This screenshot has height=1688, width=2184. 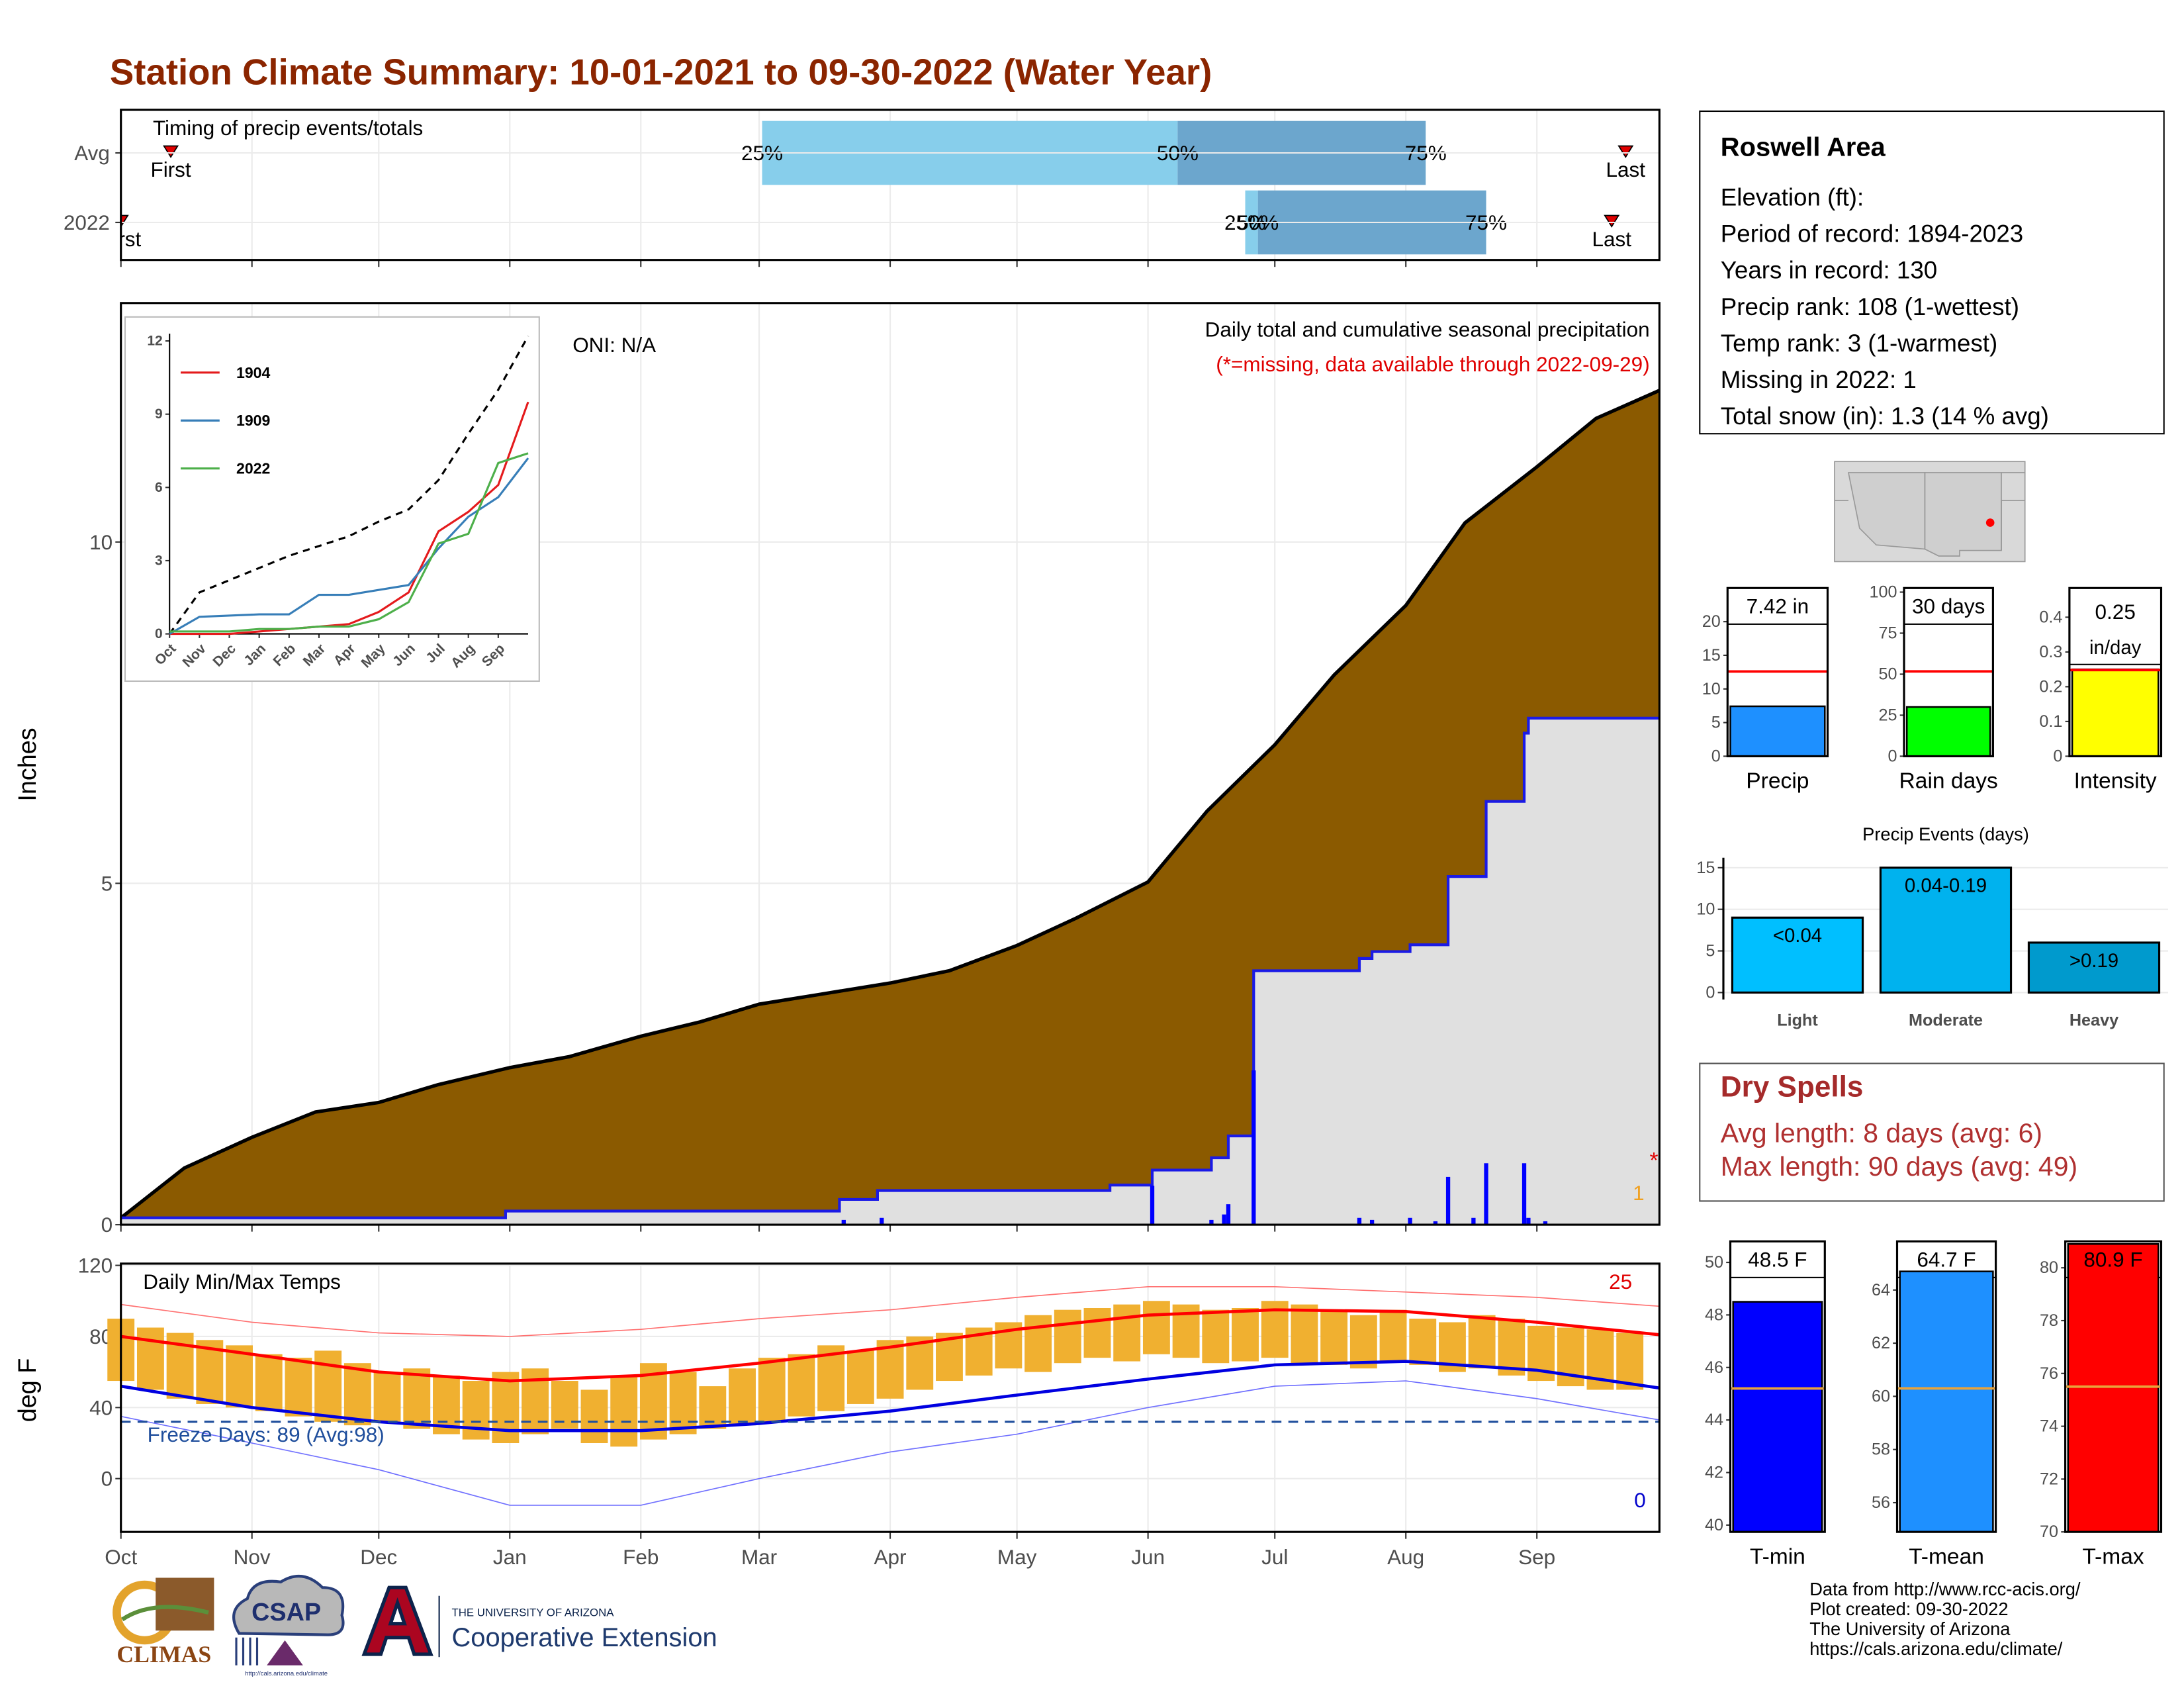 I want to click on y-tick-label: 100, so click(x=1883, y=592).